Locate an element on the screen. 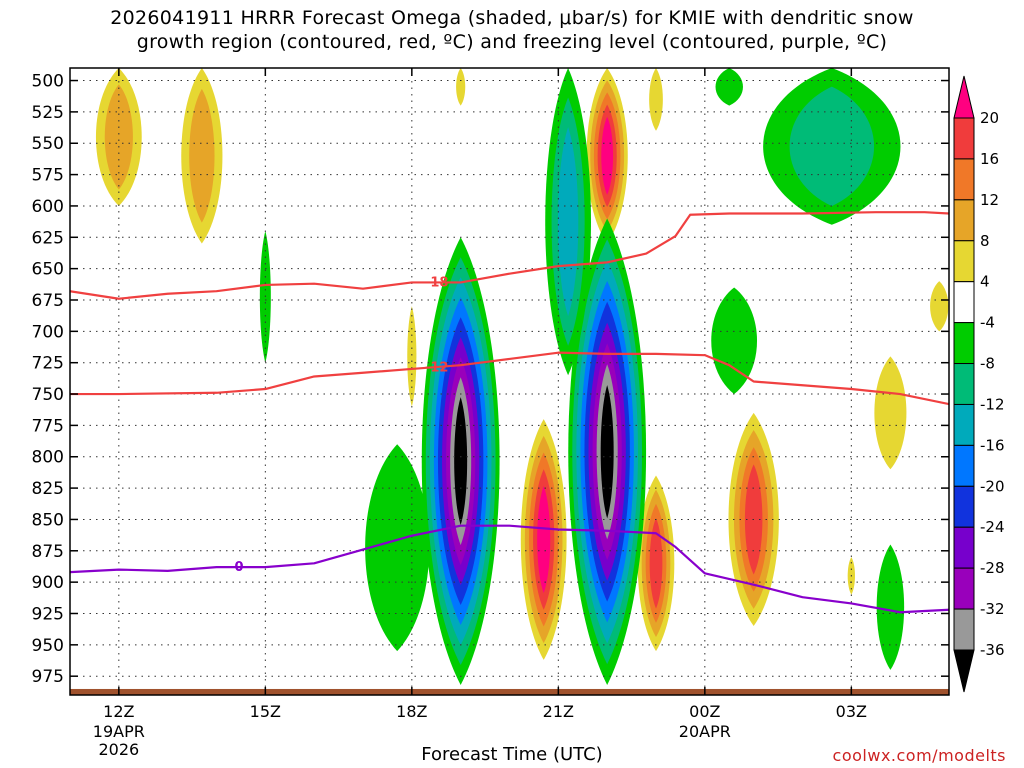  x-axis-label: Forecast Time (UTC) is located at coordinates (512, 754).